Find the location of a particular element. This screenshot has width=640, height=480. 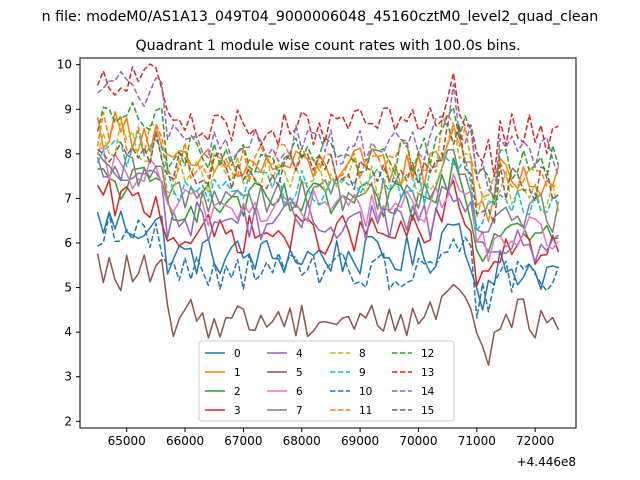

y-tick-label: 4 is located at coordinates (68, 332).